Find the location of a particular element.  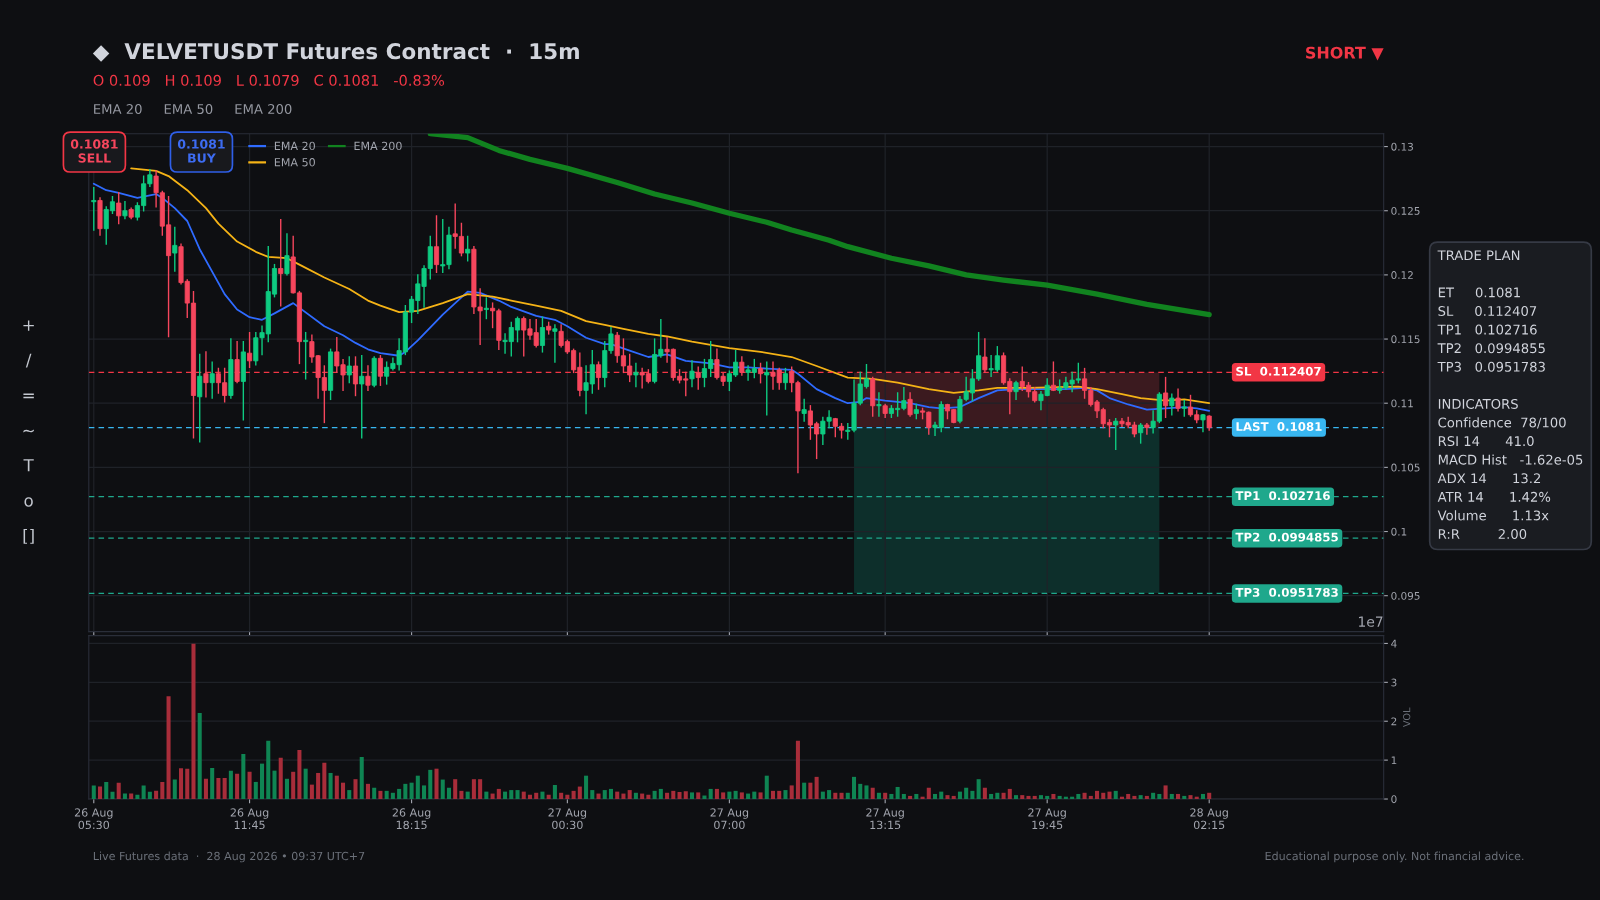

x-tick-label: 27 Aug 13:15 is located at coordinates (885, 819).